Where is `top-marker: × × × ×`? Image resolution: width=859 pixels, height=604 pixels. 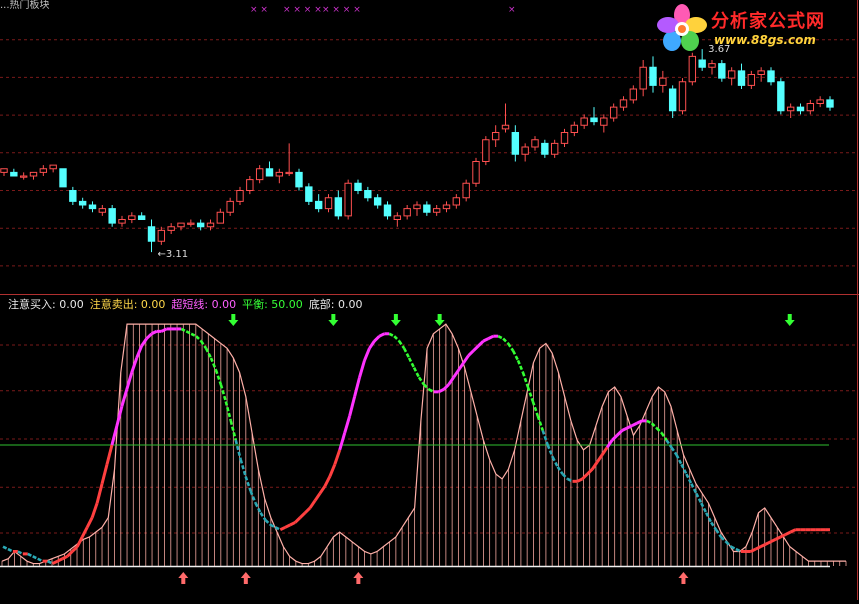
top-marker: × × × × is located at coordinates (341, 10).